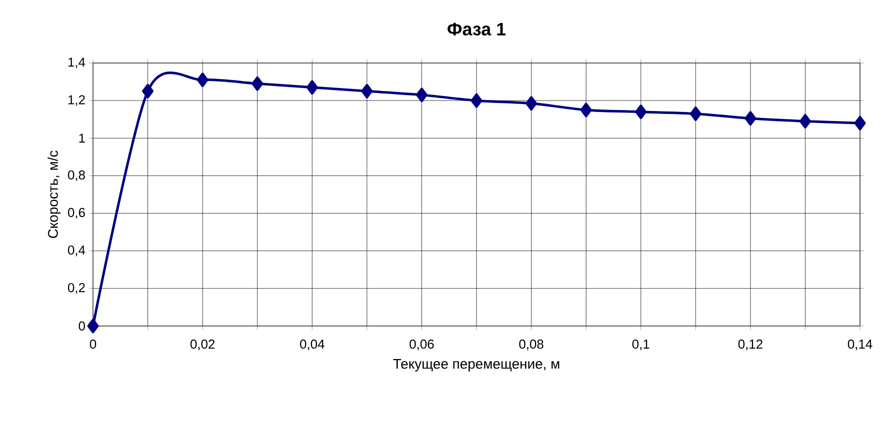 The image size is (885, 424). I want to click on y-tick-label: 1, so click(82, 138).